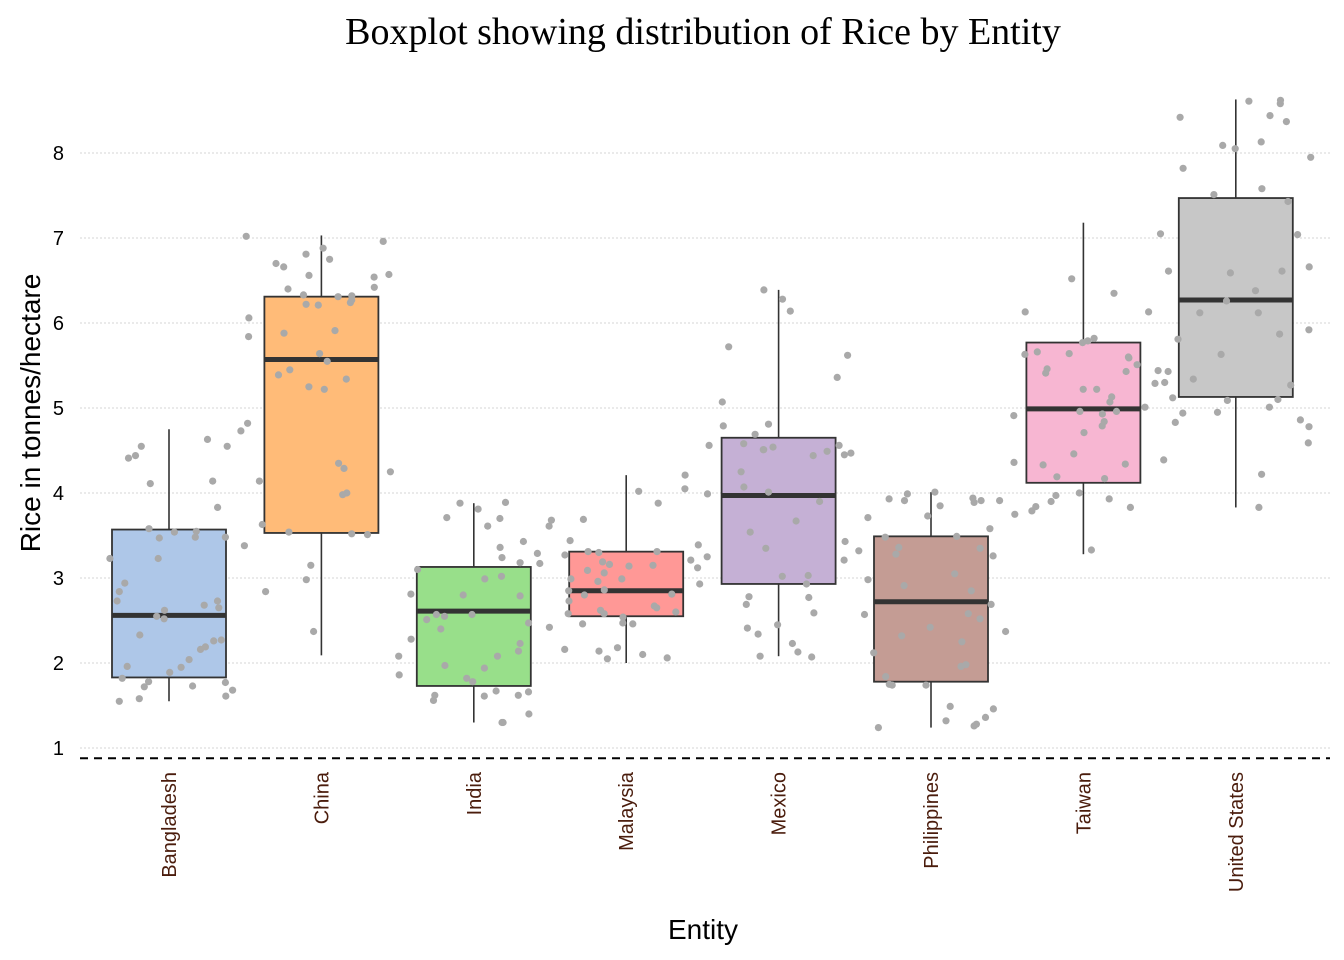 The width and height of the screenshot is (1344, 960). Describe the element at coordinates (30, 413) in the screenshot. I see `y-axis-label: Rice in tonnes/hectare` at that location.